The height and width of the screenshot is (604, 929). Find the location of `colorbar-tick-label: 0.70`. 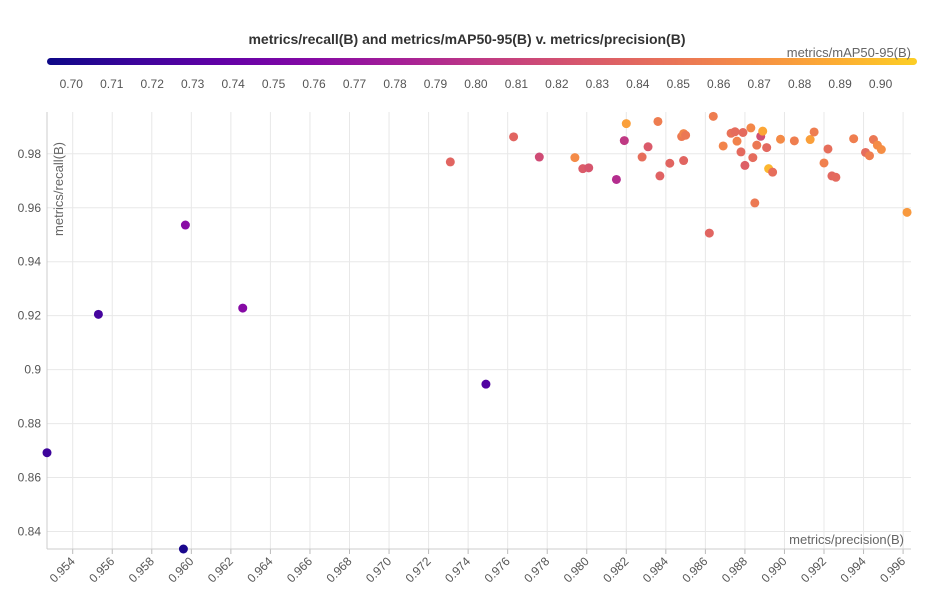

colorbar-tick-label: 0.70 is located at coordinates (72, 84).